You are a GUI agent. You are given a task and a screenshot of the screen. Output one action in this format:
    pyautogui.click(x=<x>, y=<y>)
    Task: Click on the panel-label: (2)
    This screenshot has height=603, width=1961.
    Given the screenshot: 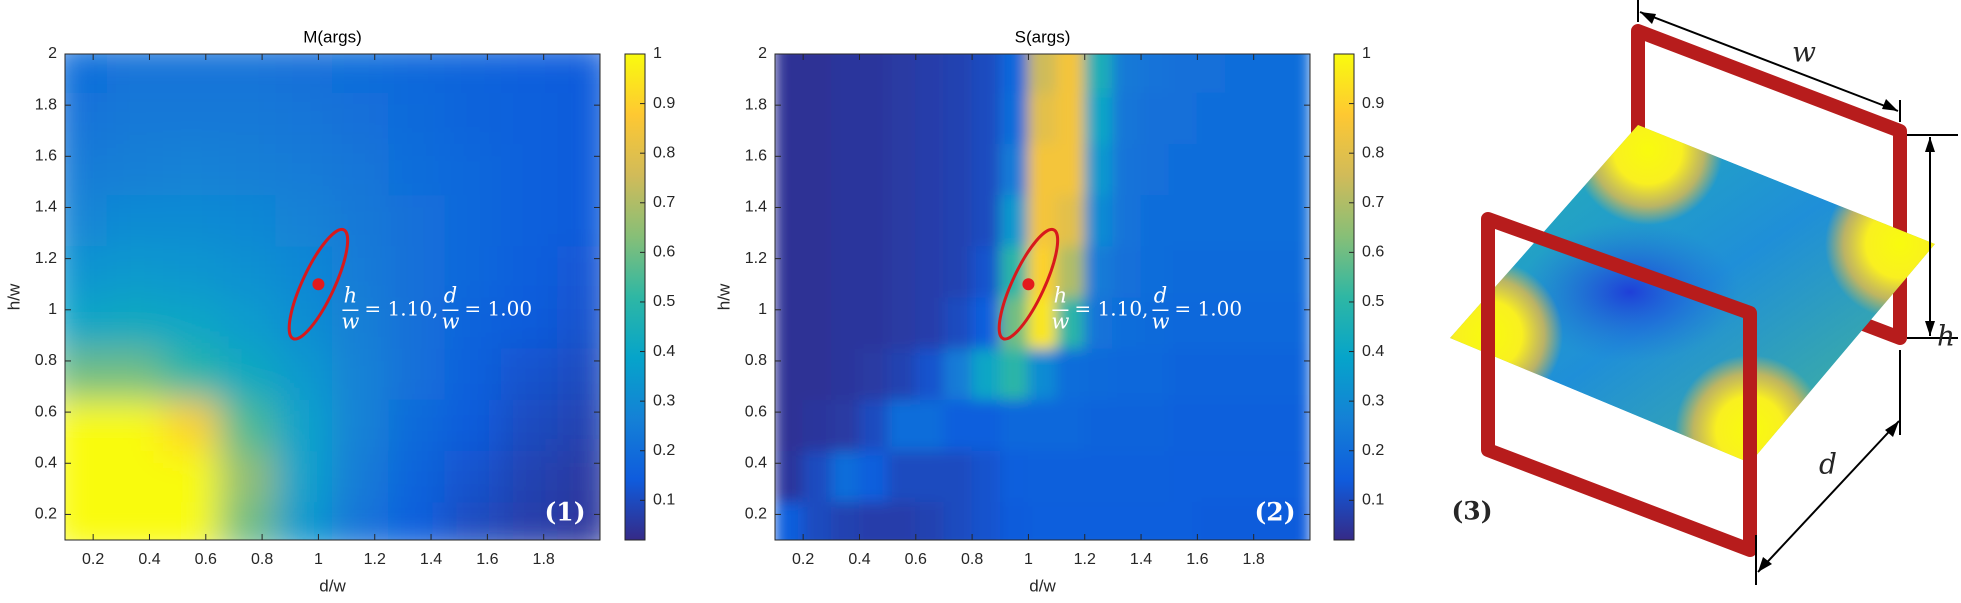 What is the action you would take?
    pyautogui.click(x=1274, y=512)
    